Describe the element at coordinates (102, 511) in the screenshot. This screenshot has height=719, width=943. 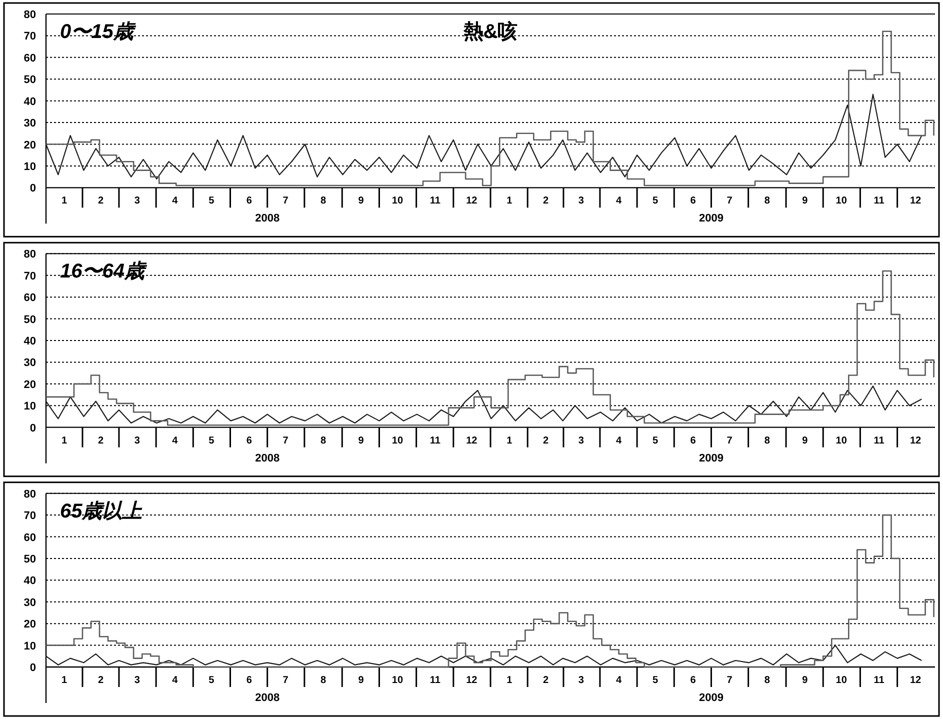
I see `chart-title: 65歳以上` at that location.